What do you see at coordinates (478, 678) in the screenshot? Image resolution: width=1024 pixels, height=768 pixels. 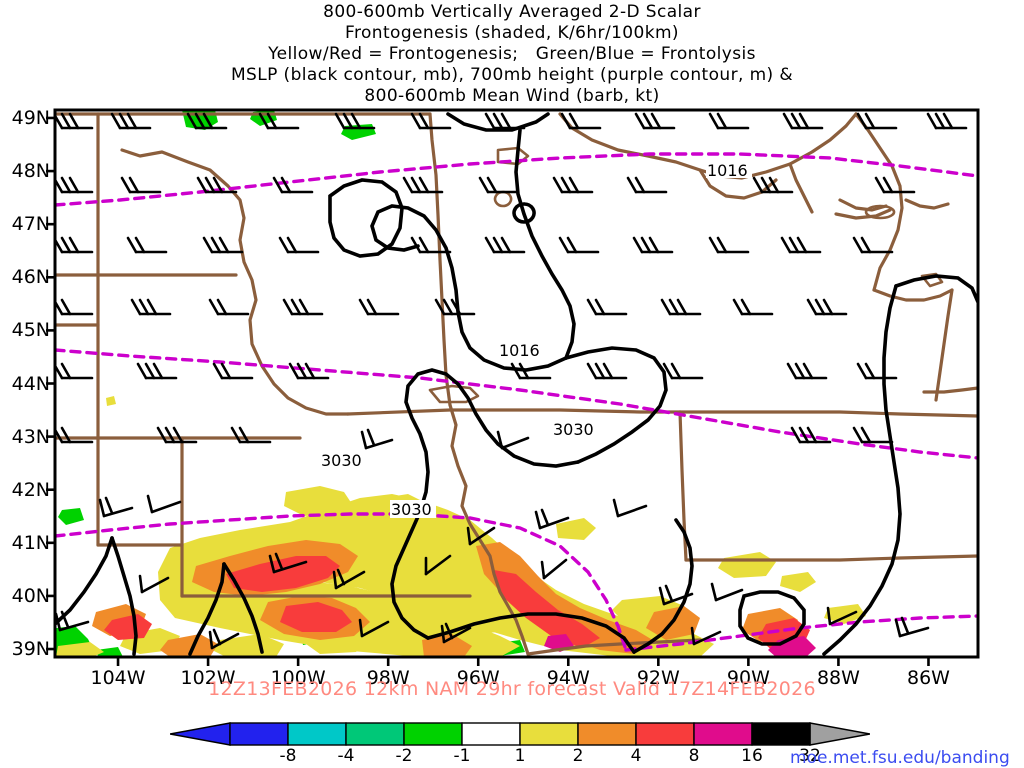 I see `x-tick-label: 96W` at bounding box center [478, 678].